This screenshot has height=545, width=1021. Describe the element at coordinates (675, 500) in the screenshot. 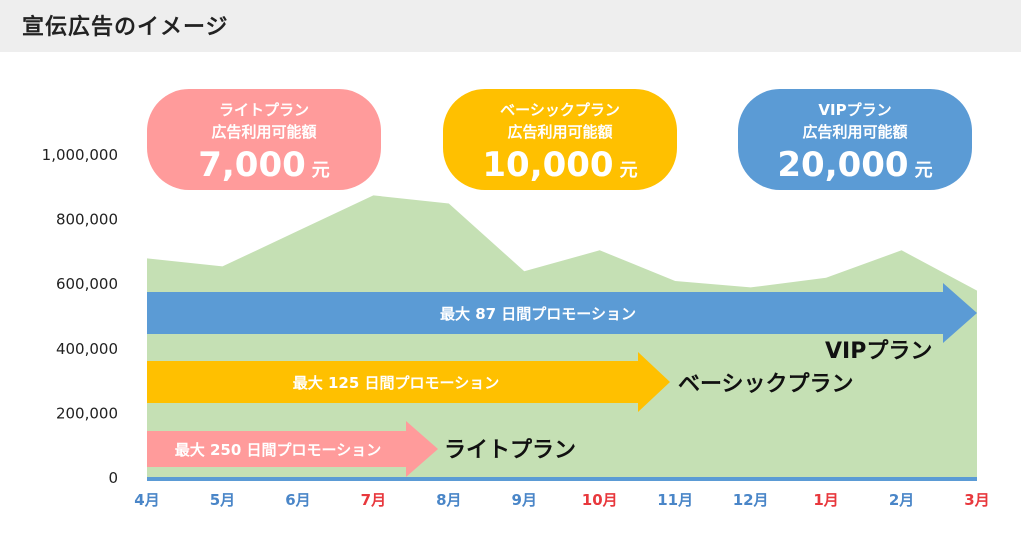

I see `x-tick-label: 11月` at that location.